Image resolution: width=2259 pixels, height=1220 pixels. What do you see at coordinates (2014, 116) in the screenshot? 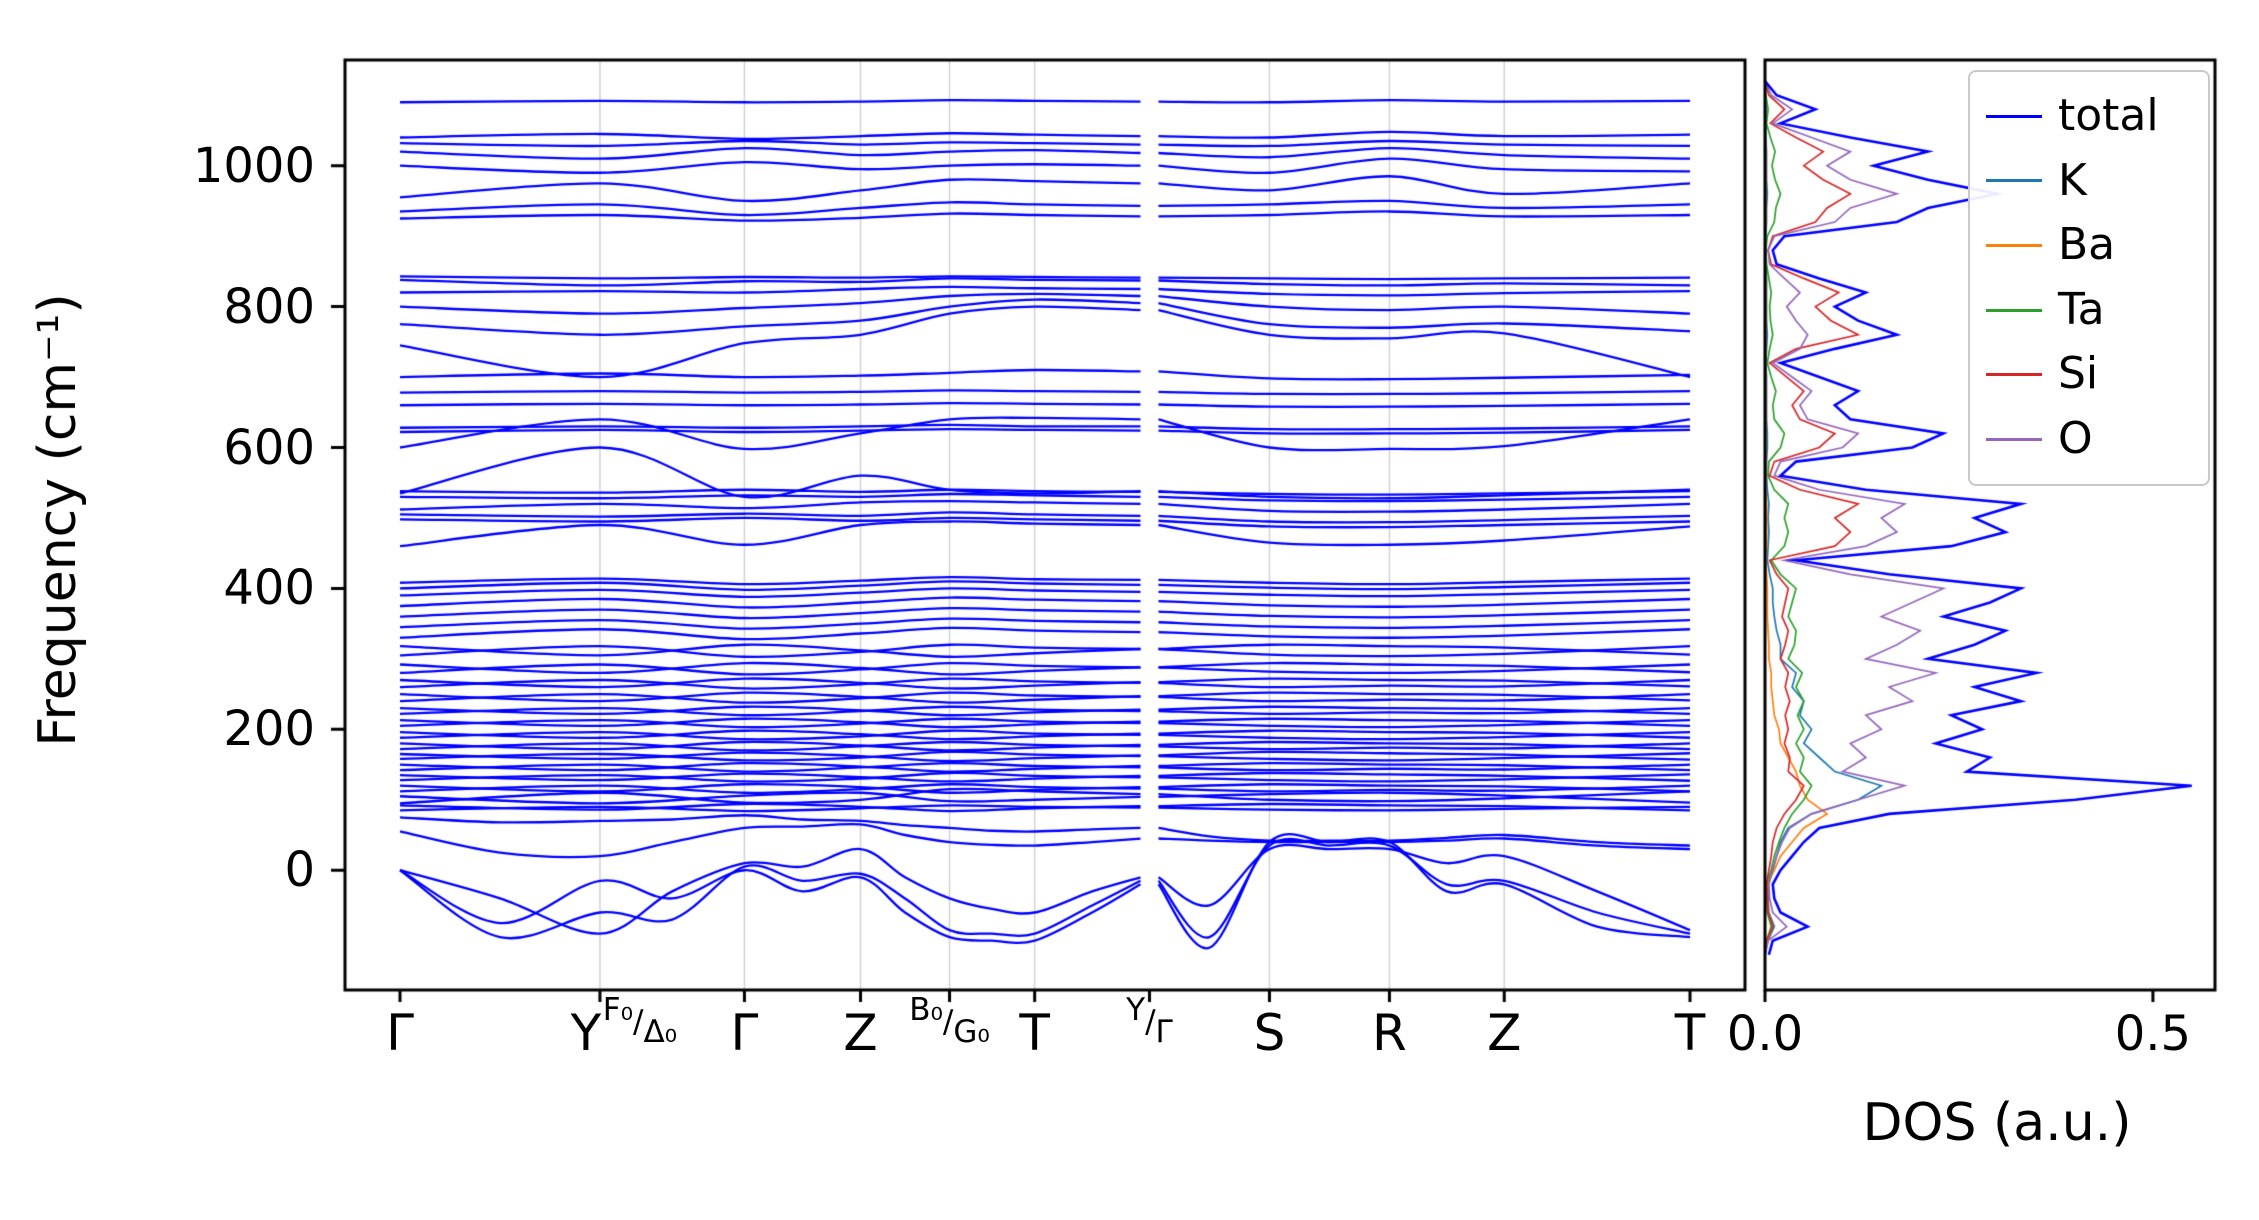
I see `legend-line-total` at bounding box center [2014, 116].